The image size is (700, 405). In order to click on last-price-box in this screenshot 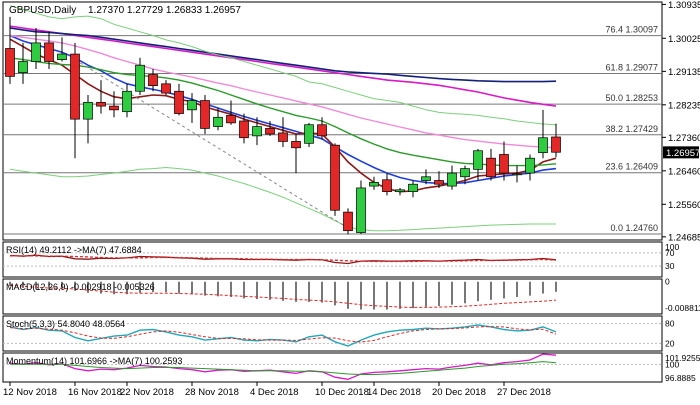, I will do `click(681, 152)`.